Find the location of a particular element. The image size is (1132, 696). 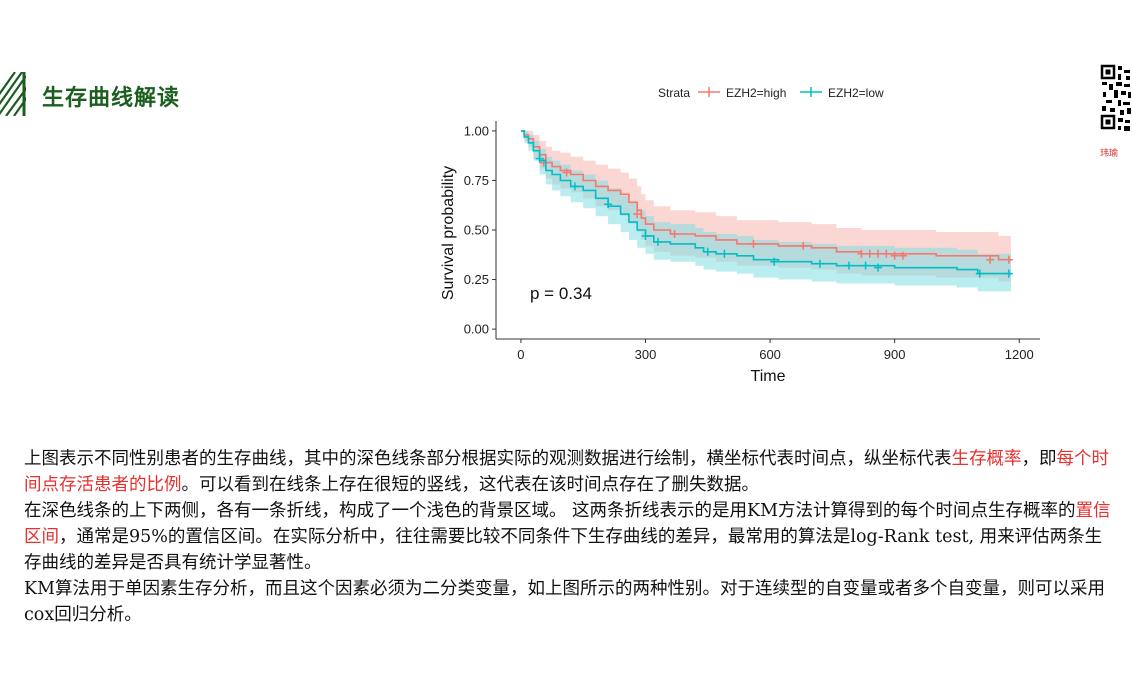

x-tick-label: 600 is located at coordinates (770, 354).